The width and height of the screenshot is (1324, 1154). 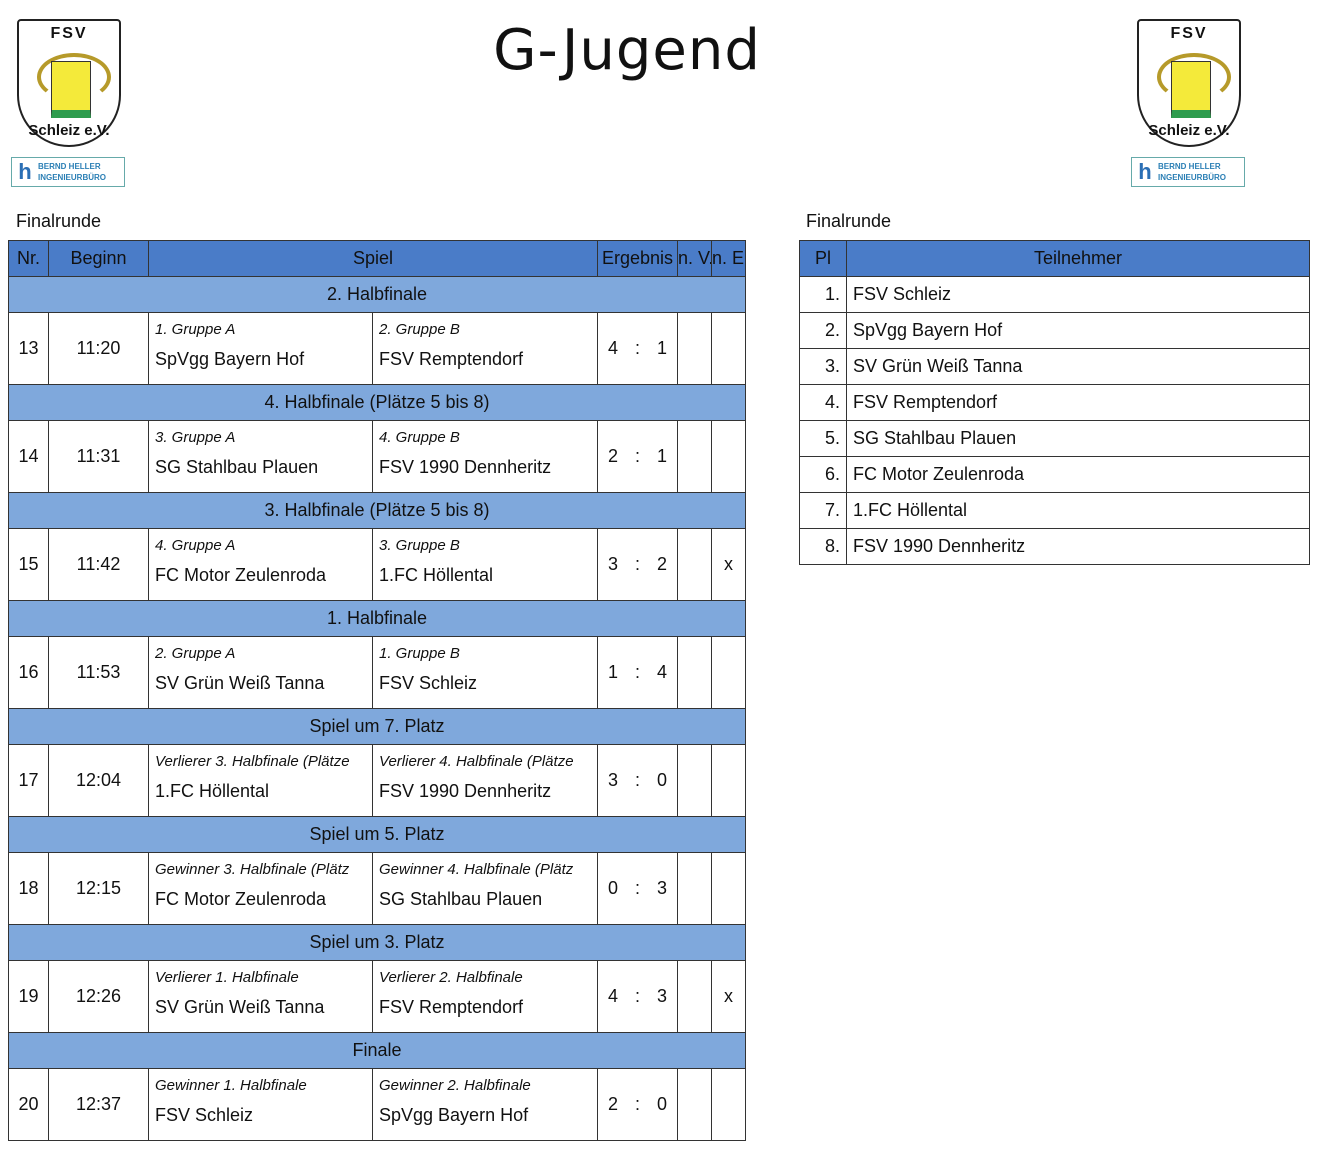 I want to click on home-source: 4. Gruppe A, so click(x=195, y=545).